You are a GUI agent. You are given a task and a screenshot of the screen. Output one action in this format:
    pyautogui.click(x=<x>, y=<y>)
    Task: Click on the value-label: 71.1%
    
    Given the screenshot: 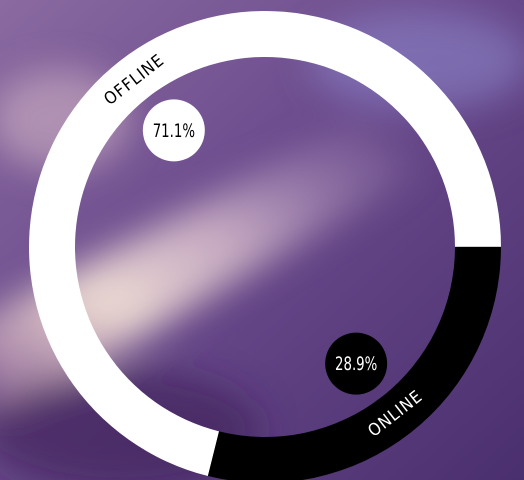 What is the action you would take?
    pyautogui.click(x=174, y=131)
    